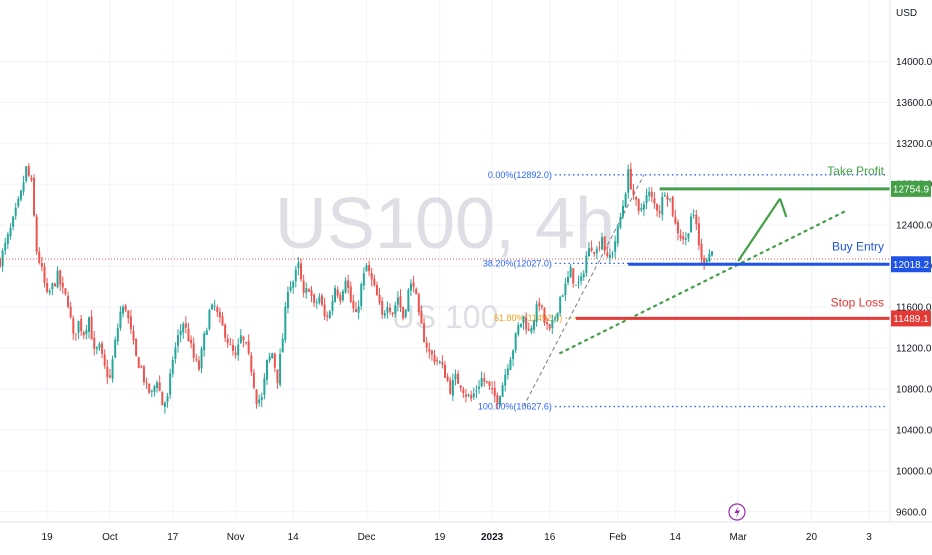 This screenshot has width=932, height=555. Describe the element at coordinates (457, 537) in the screenshot. I see `time-axis: 19 Oct 17 Nov 14 Dec 19 2023 16 Feb 14 Mar 20 3` at that location.